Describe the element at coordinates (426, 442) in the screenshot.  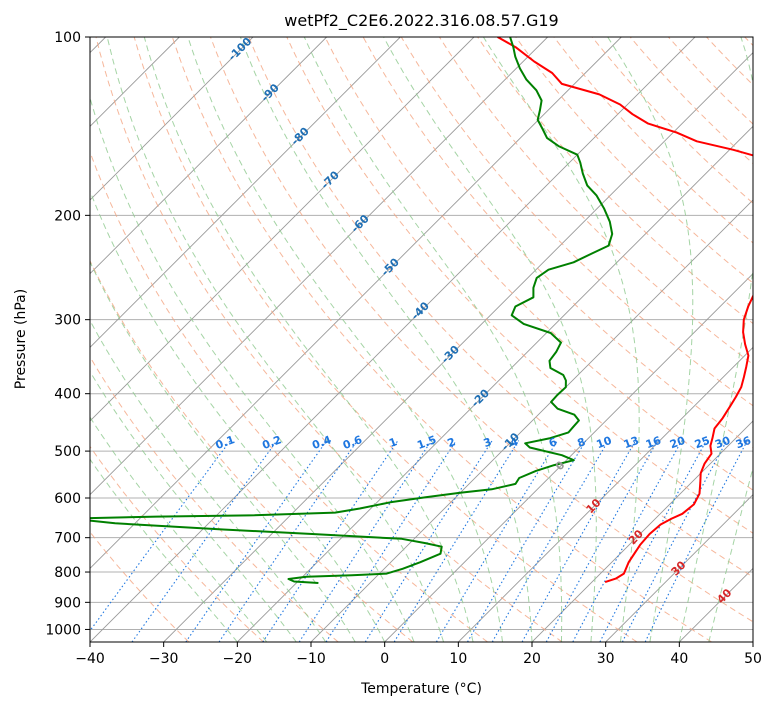
I see `mixing-ratio-label: 1.5` at that location.